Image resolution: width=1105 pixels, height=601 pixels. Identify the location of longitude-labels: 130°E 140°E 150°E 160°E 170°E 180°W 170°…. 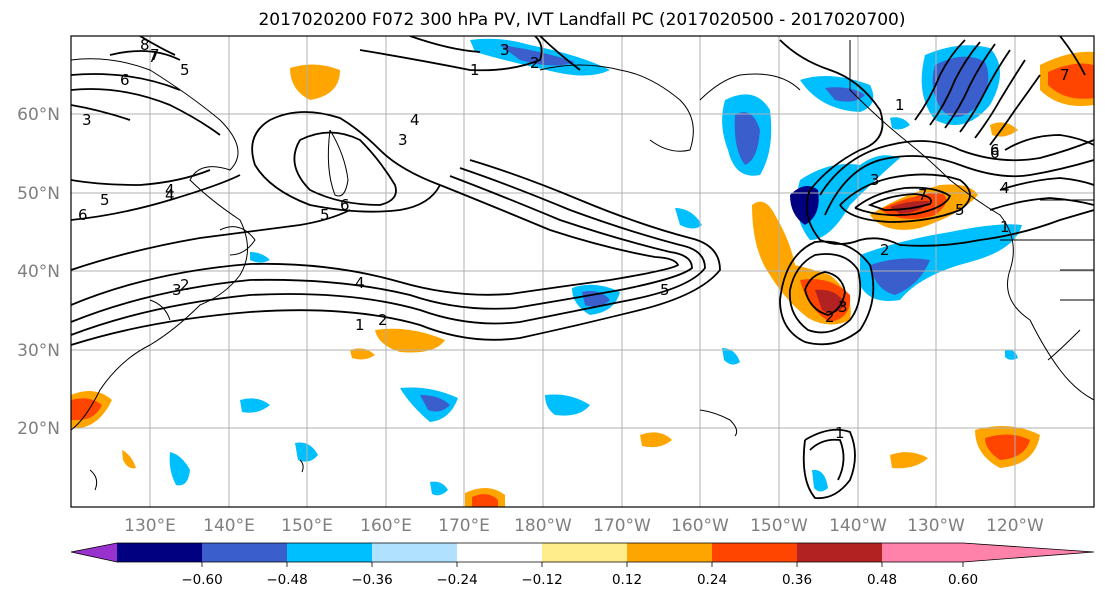
(584, 526).